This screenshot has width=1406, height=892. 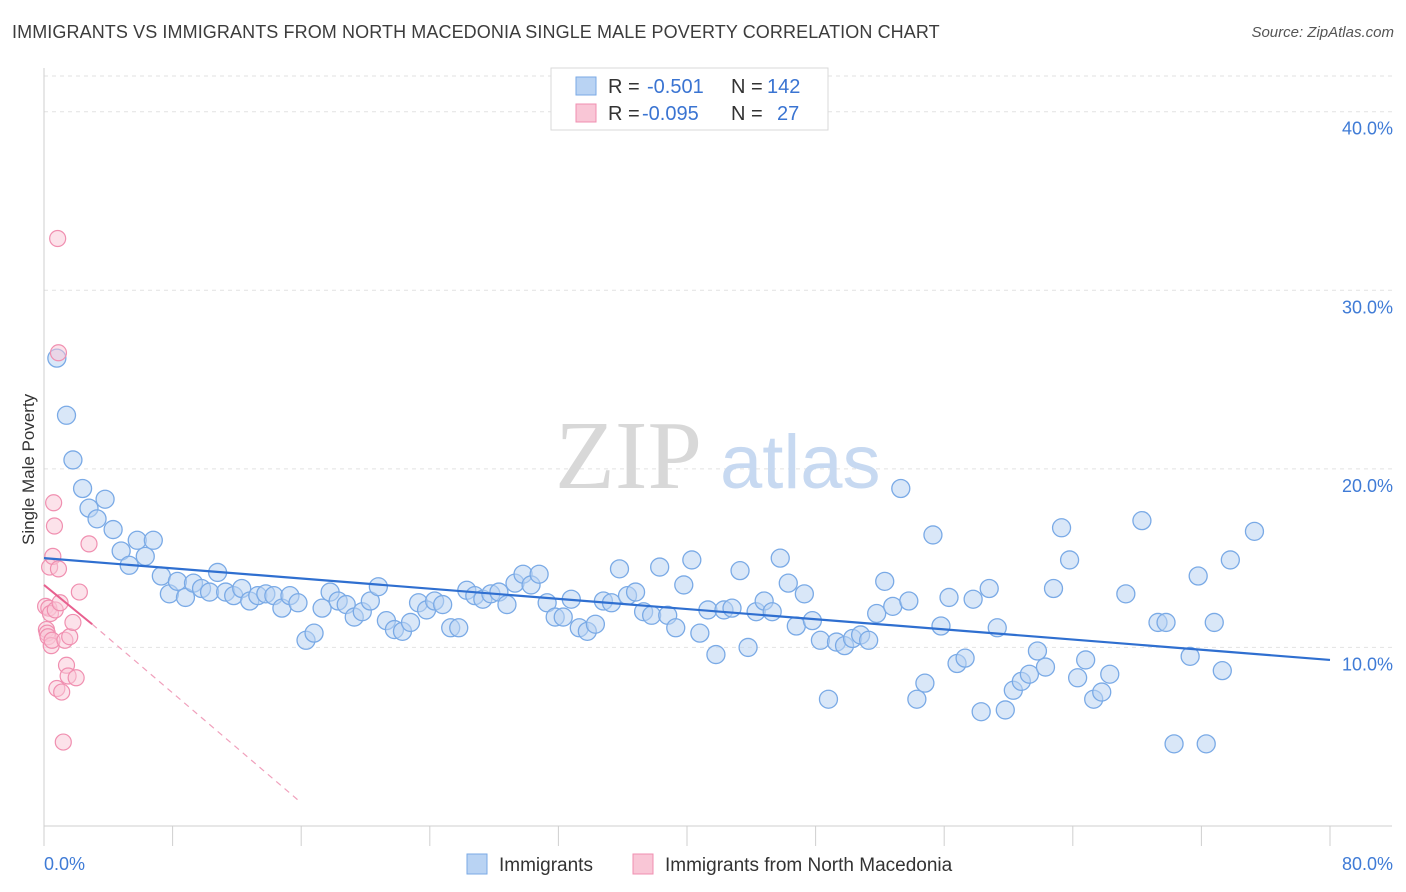 What do you see at coordinates (809, 865) in the screenshot?
I see `bottom-legend-north-macedonia: Immigrants from North Macedonia` at bounding box center [809, 865].